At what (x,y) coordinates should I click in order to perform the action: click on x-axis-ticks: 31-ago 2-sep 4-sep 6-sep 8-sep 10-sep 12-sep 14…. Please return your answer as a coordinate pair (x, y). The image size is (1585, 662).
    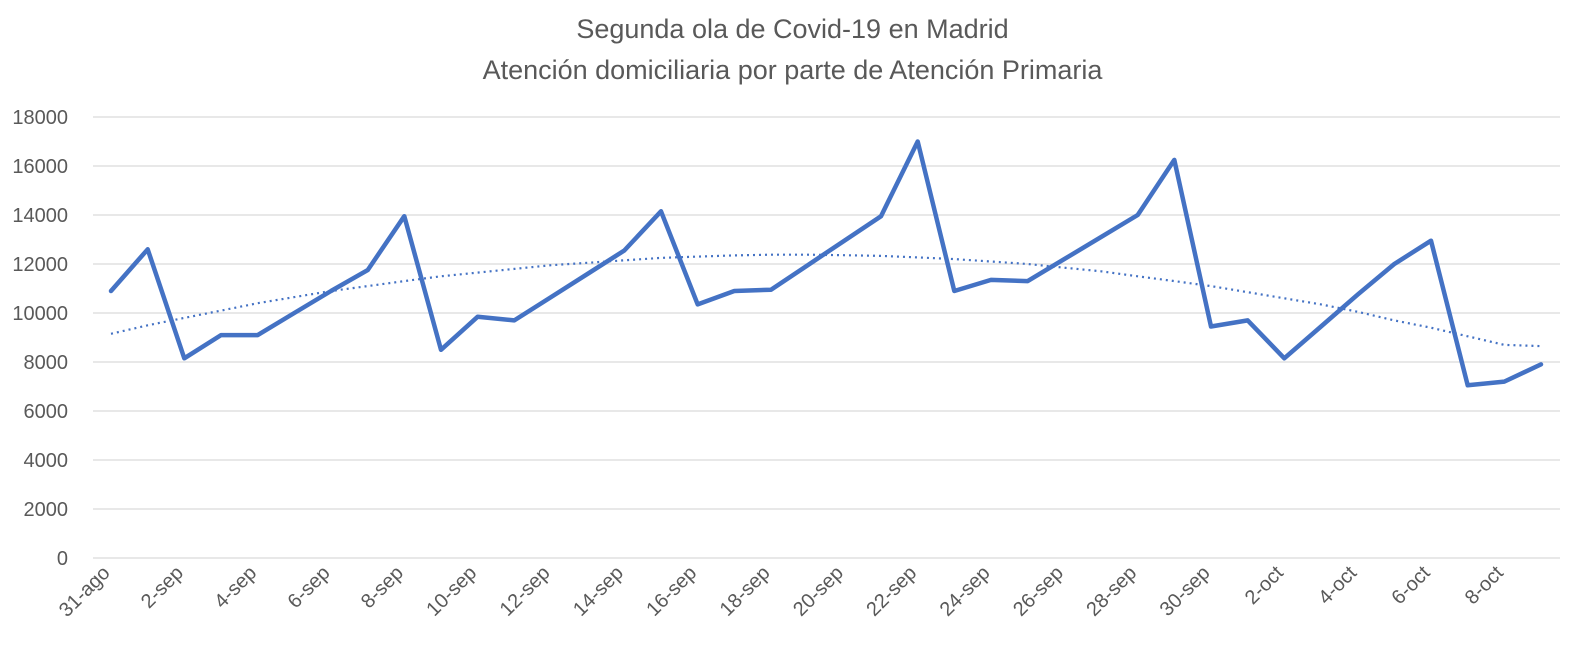
    Looking at the image, I should click on (781, 592).